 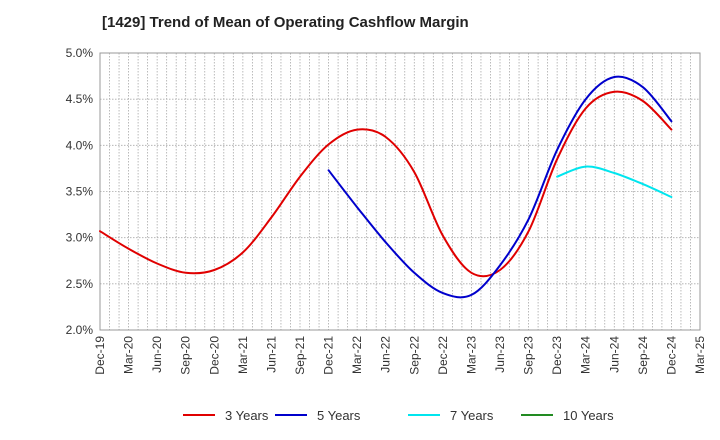 I want to click on y-tick-label: 2.5%, so click(x=80, y=284).